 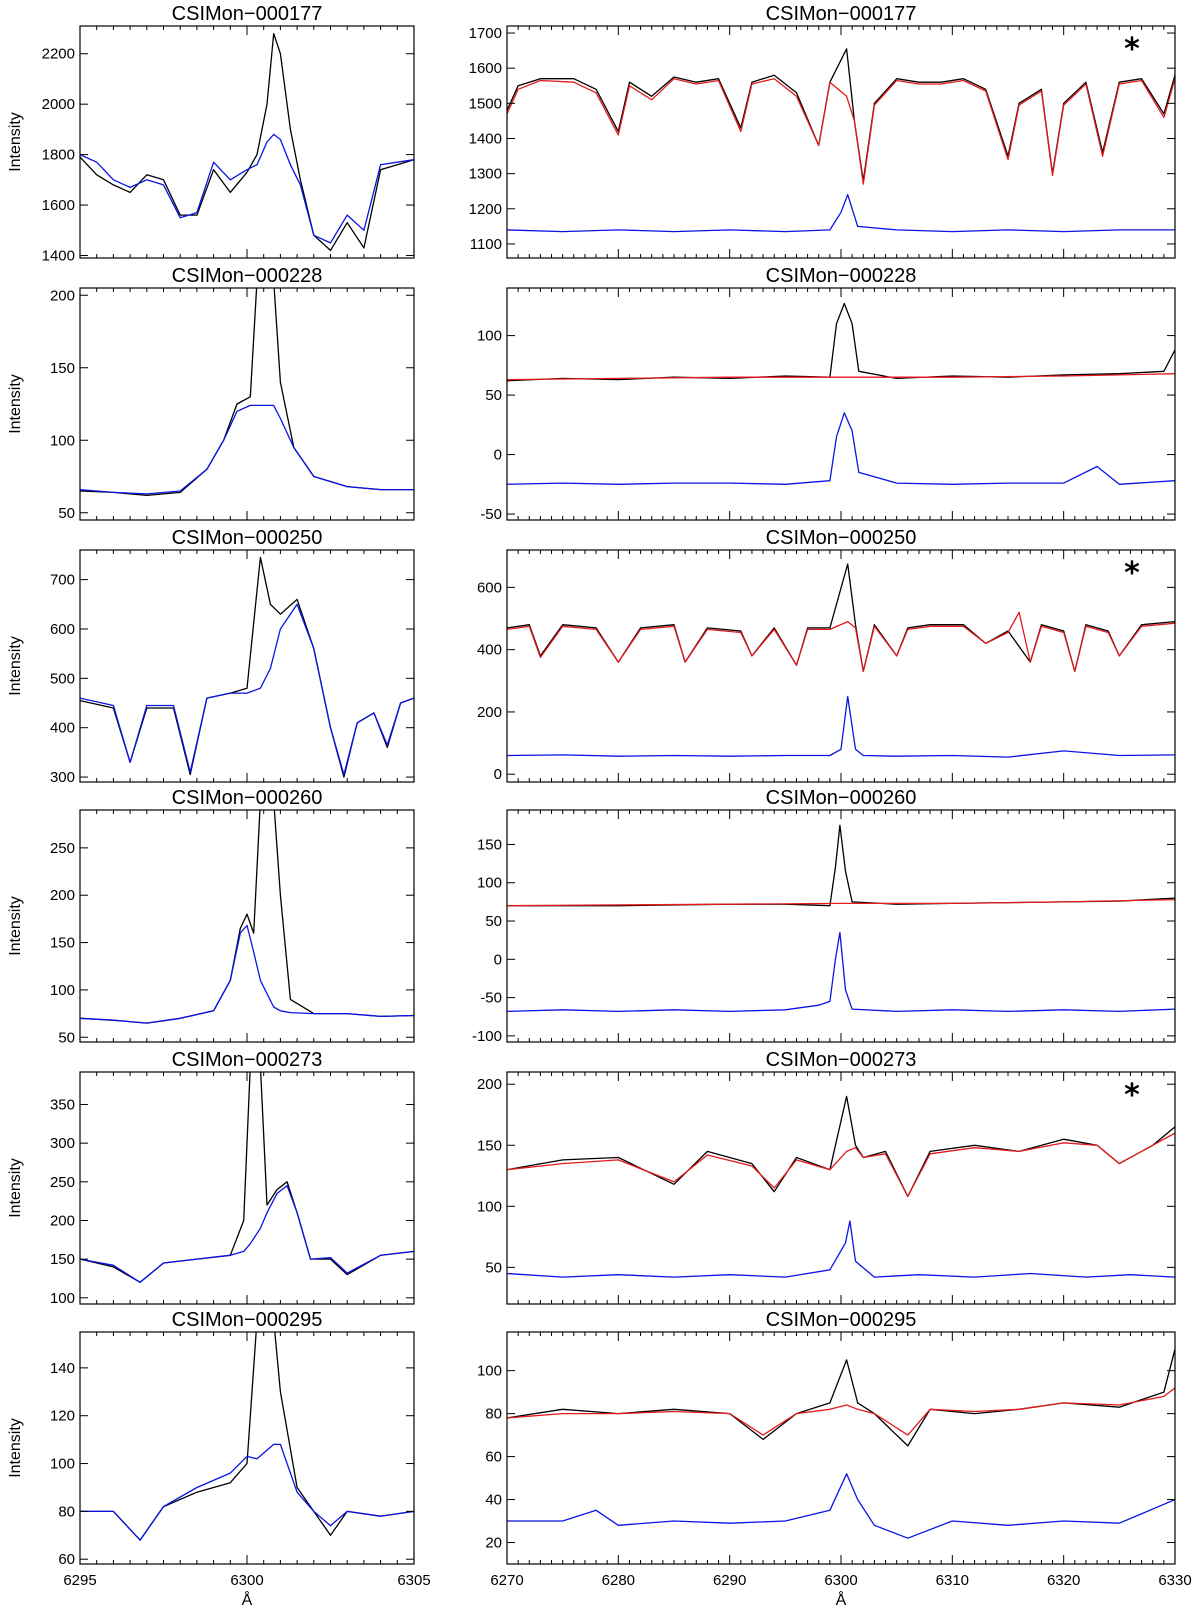 What do you see at coordinates (486, 244) in the screenshot?
I see `y-tick-label: 1100` at bounding box center [486, 244].